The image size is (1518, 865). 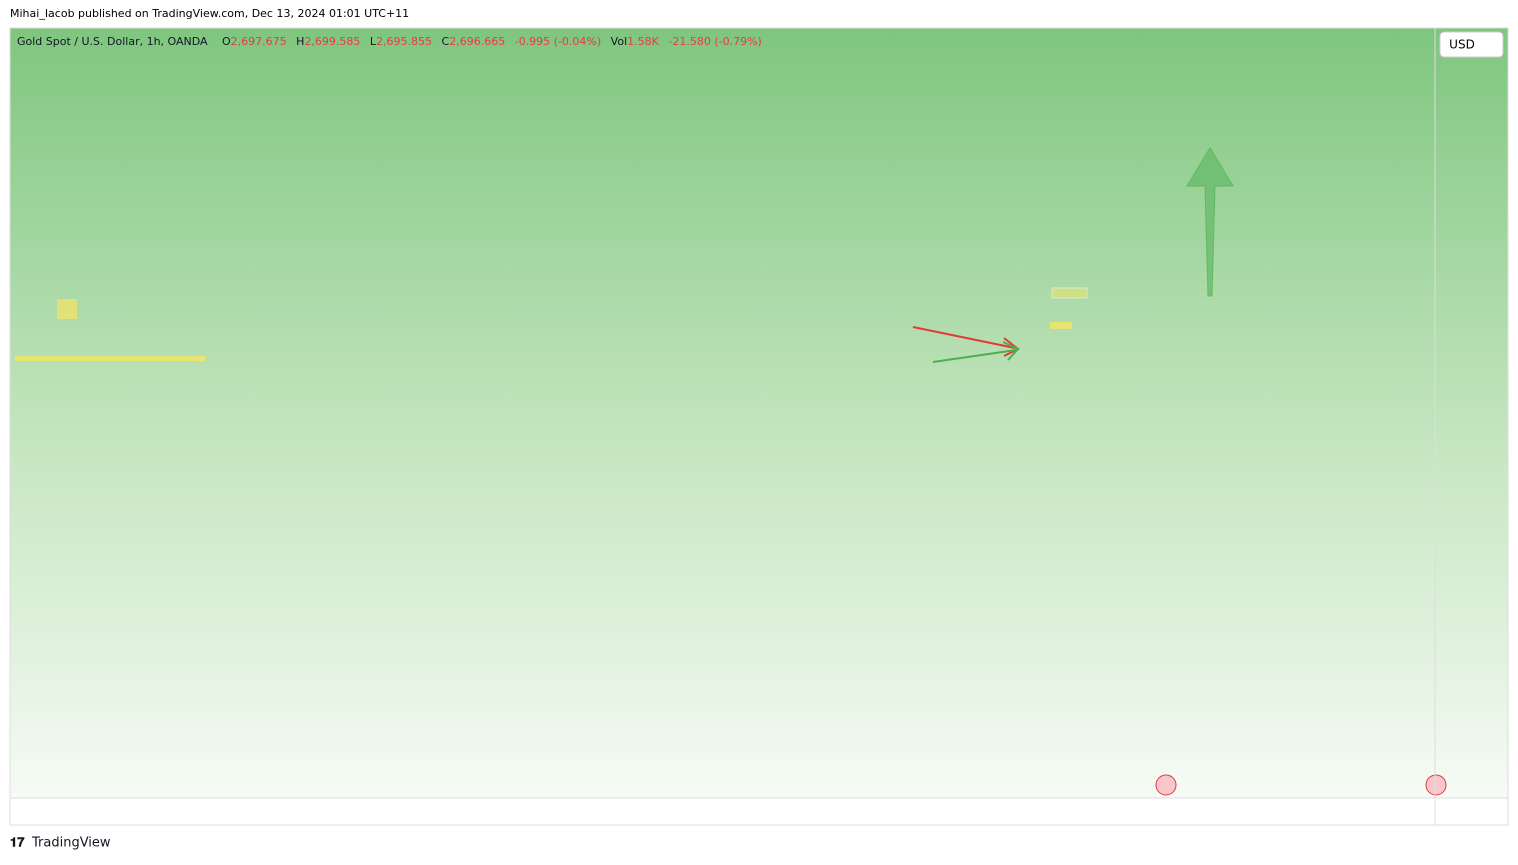 What do you see at coordinates (300, 41) in the screenshot?
I see `ohlc-key: H` at bounding box center [300, 41].